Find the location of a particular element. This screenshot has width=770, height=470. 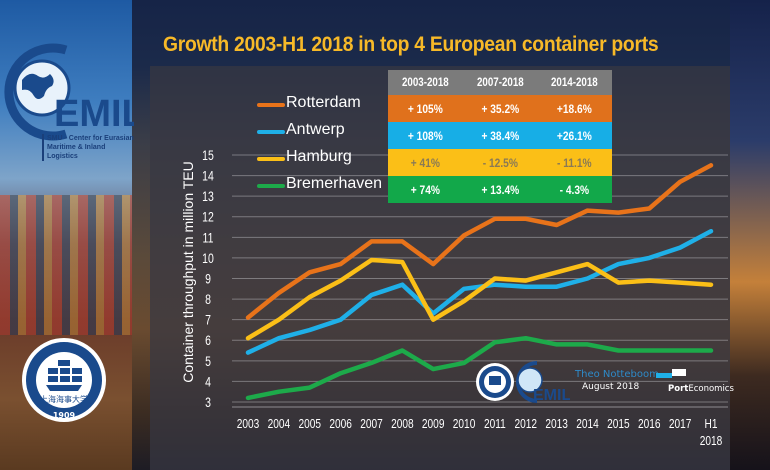

cemil-logo-text: EMIL is located at coordinates (94, 114).